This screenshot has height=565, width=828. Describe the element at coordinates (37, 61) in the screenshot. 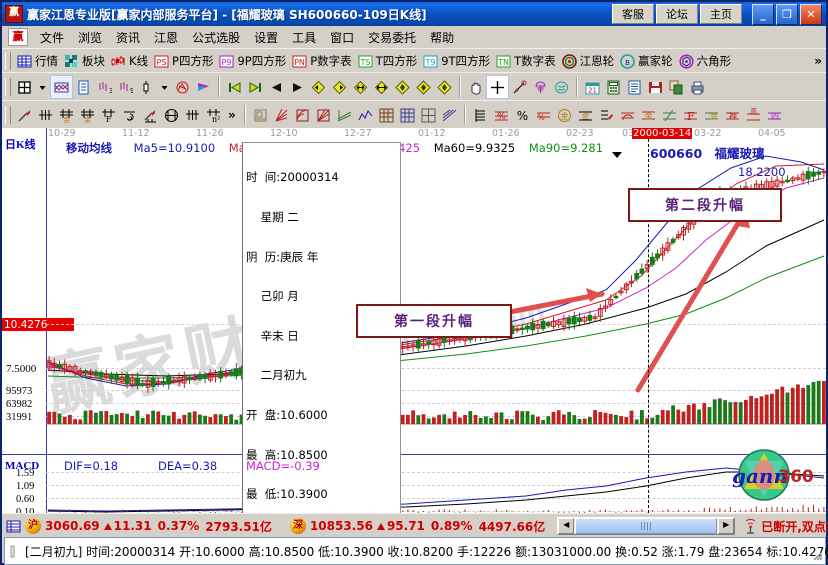

I see `tool-quotes: 行情` at that location.